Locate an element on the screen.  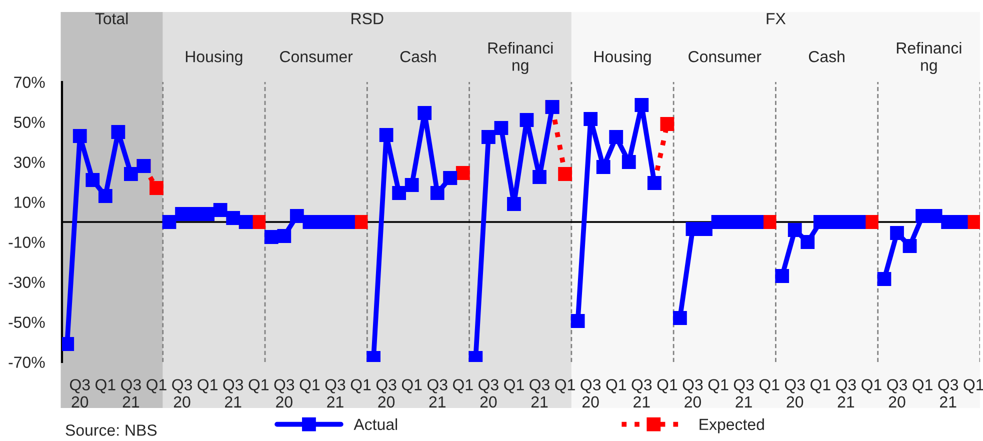
y-tick-label: -50% is located at coordinates (26, 322).